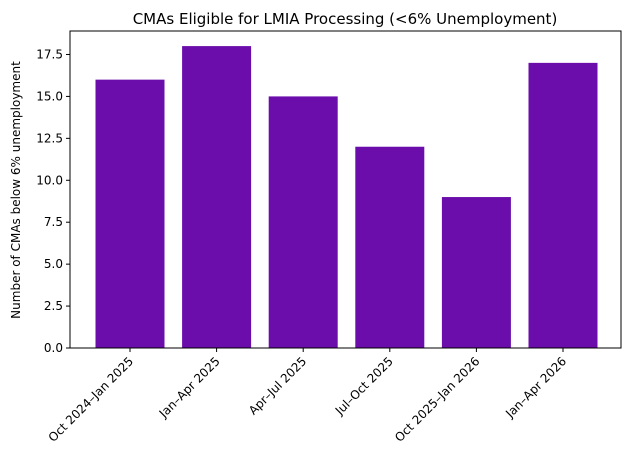 The image size is (630, 474). What do you see at coordinates (53, 348) in the screenshot?
I see `y-tick-label: 0.0` at bounding box center [53, 348].